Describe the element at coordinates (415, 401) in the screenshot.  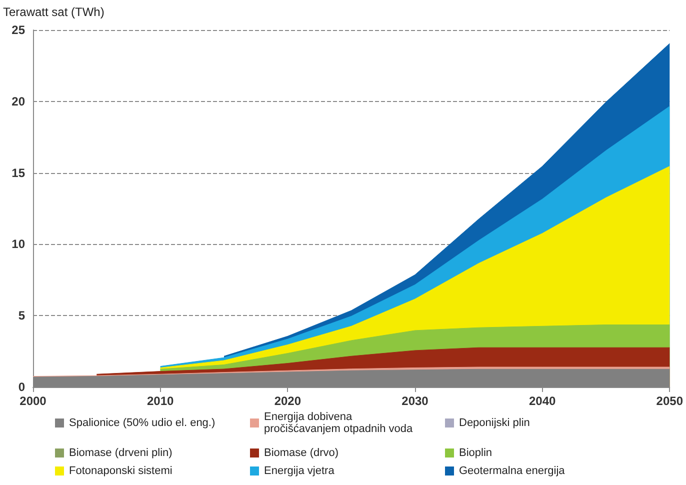
I see `x-tick-label: 2030` at that location.